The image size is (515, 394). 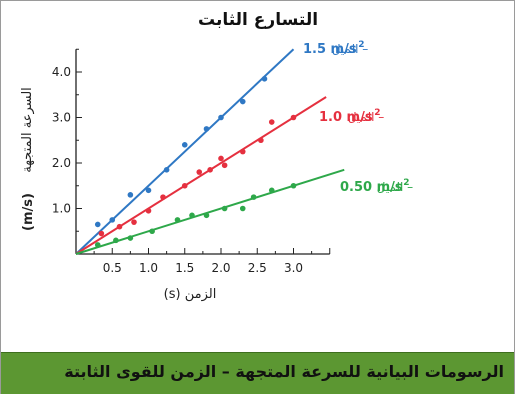 What do you see at coordinates (112, 268) in the screenshot?
I see `x-tick-label: 0.5` at bounding box center [112, 268].